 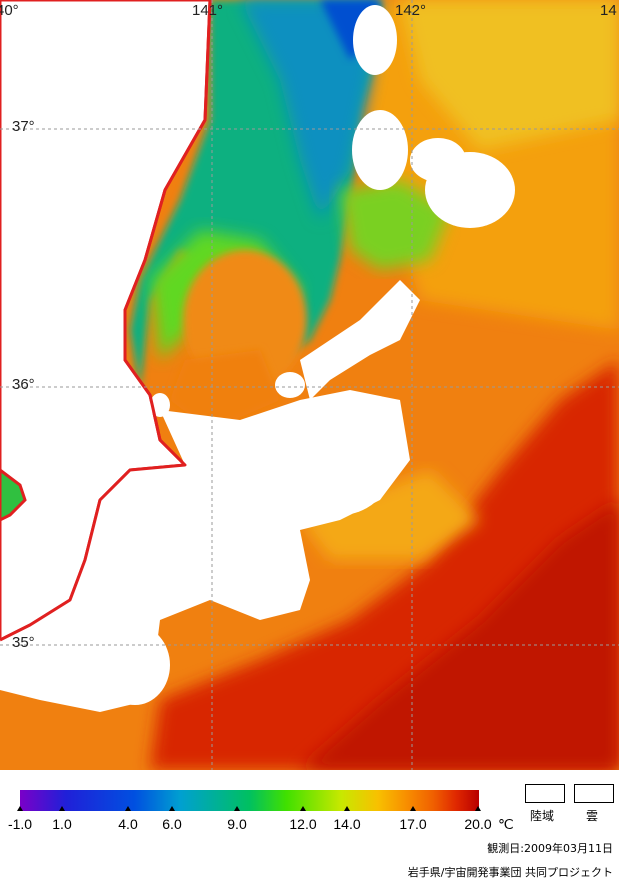 What do you see at coordinates (506, 824) in the screenshot?
I see `unit-label: ℃` at bounding box center [506, 824].